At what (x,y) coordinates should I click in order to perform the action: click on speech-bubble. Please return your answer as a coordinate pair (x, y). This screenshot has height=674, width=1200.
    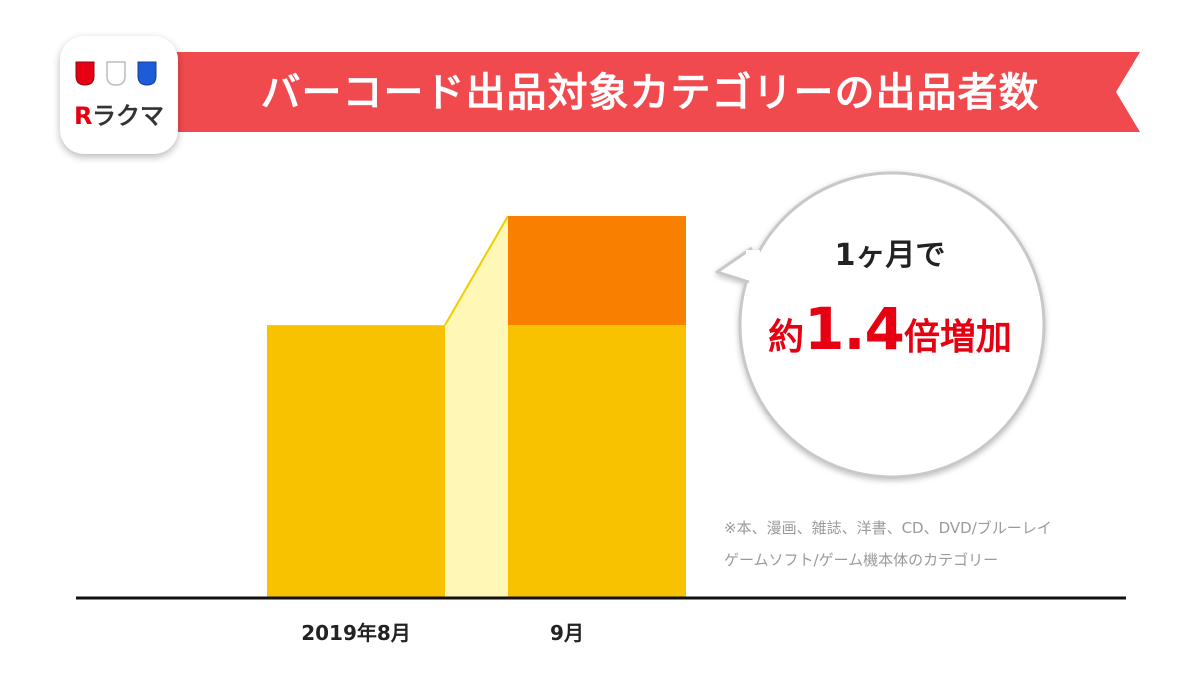
    Looking at the image, I should click on (880, 325).